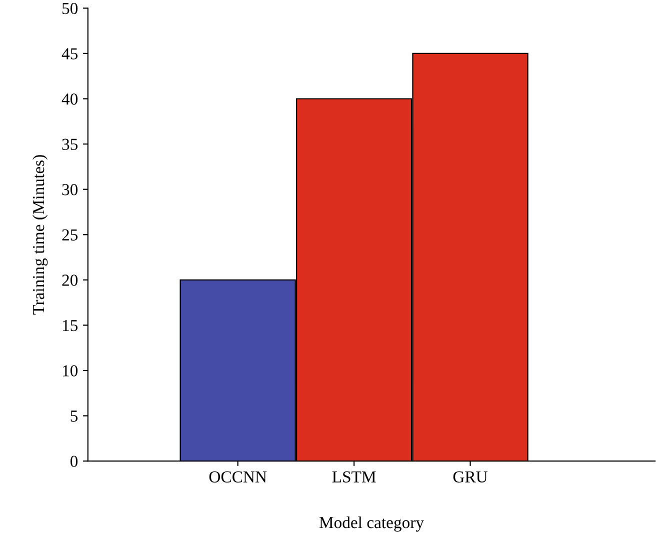 The image size is (661, 545). I want to click on x-axis-title: Model category, so click(371, 524).